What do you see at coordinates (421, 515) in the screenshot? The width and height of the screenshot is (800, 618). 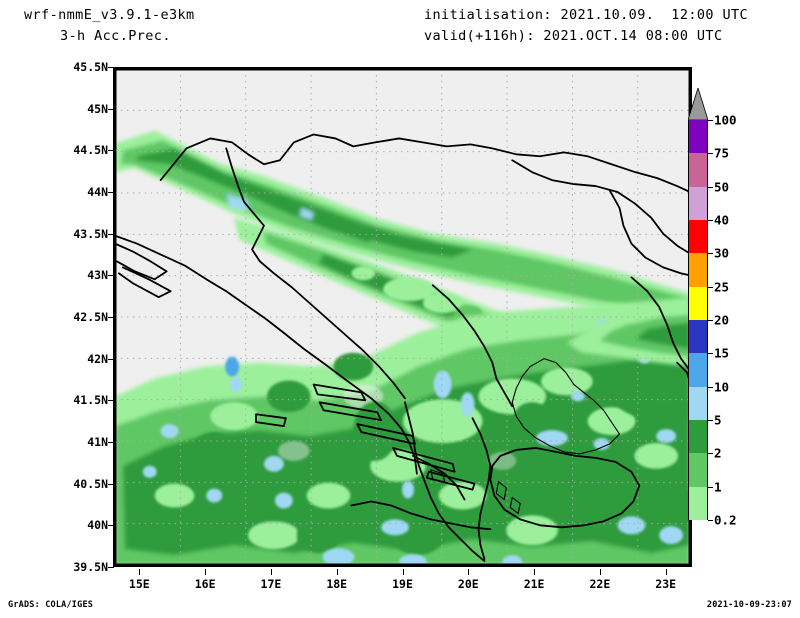 I see `greece-north-border` at bounding box center [421, 515].